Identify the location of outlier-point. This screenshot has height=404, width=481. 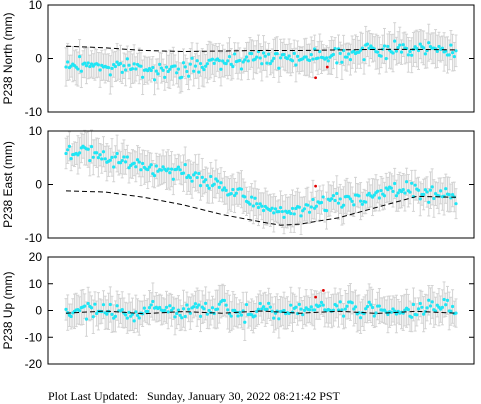
(315, 297).